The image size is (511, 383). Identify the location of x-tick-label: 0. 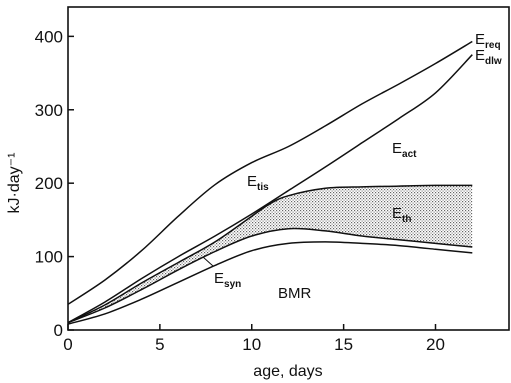
(67, 344).